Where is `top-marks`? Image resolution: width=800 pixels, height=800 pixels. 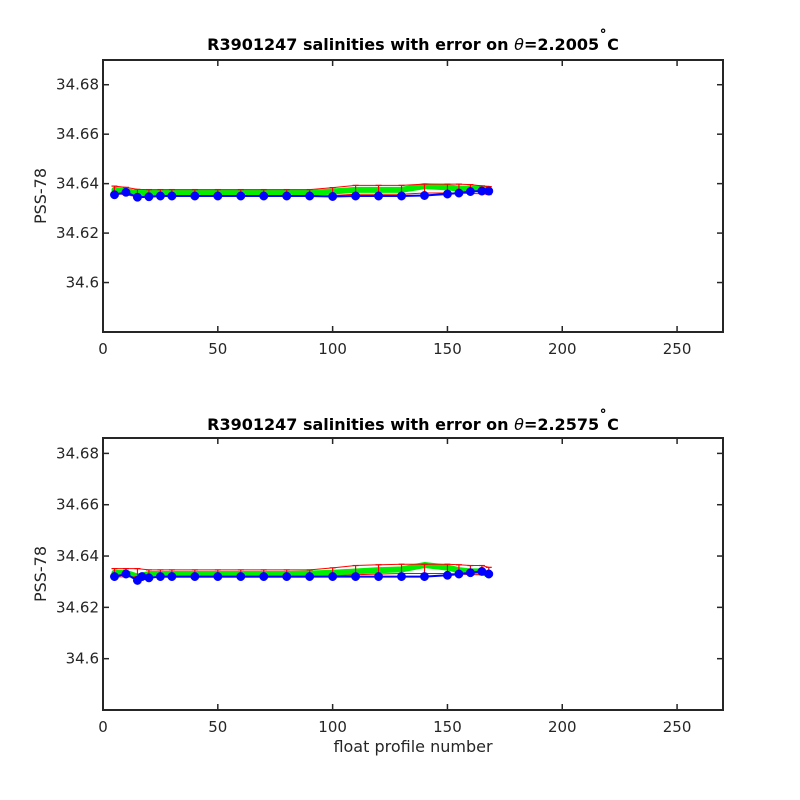 top-marks is located at coordinates (302, 192).